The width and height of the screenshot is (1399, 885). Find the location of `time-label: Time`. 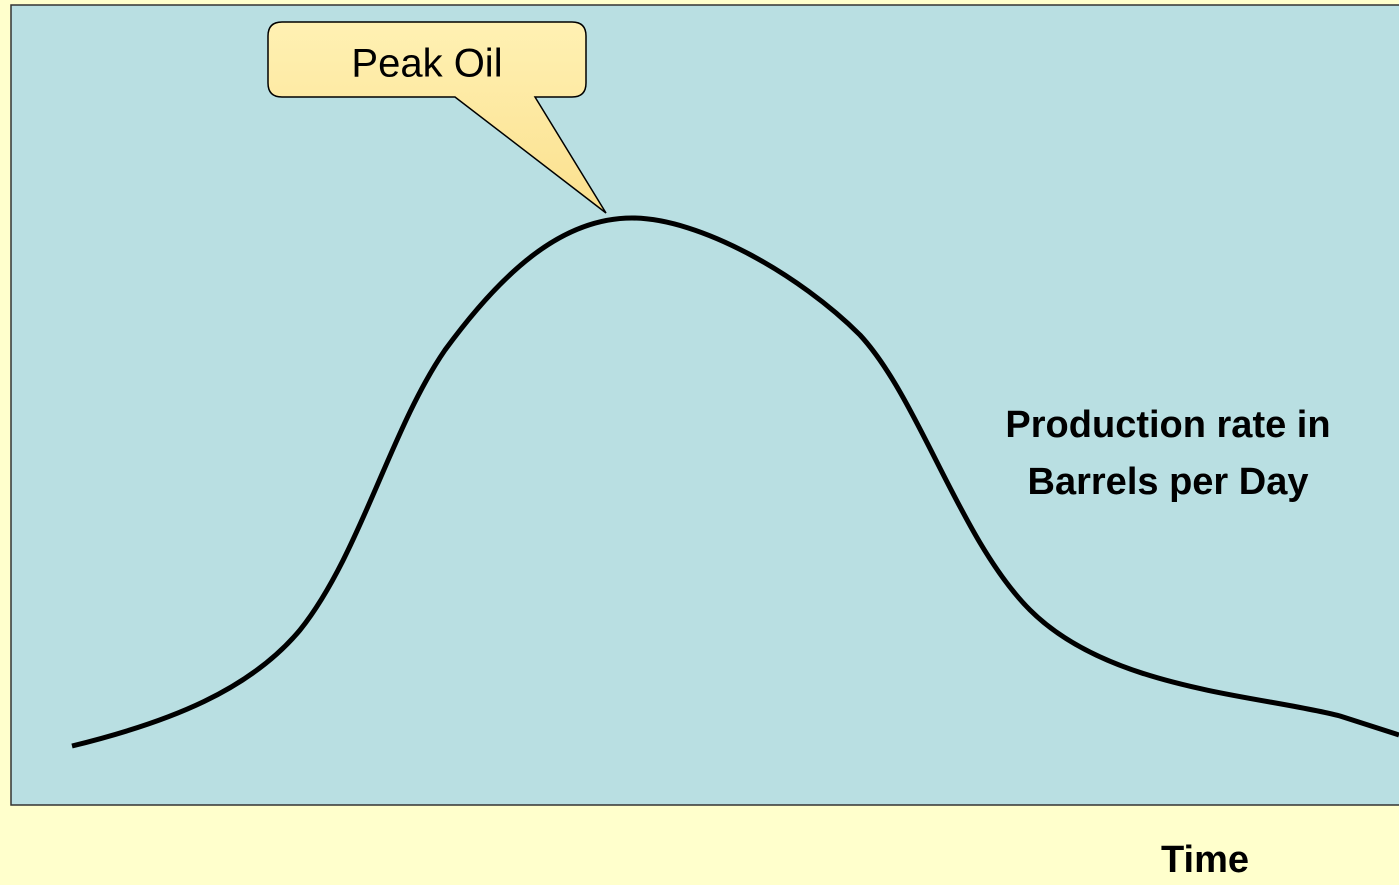

time-label: Time is located at coordinates (1205, 860).